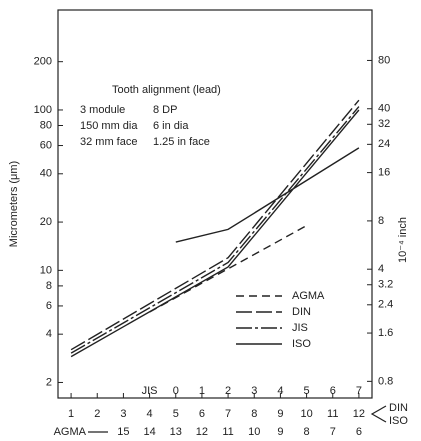 Image resolution: width=421 pixels, height=441 pixels. Describe the element at coordinates (123, 432) in the screenshot. I see `agma-tick-label: 15` at that location.